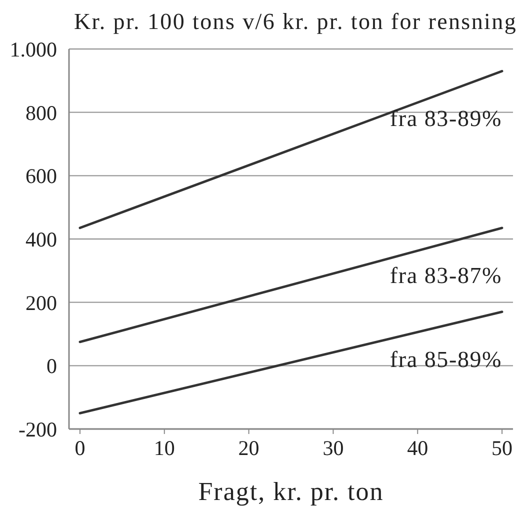  What do you see at coordinates (249, 448) in the screenshot?
I see `x-tick-label: 20` at bounding box center [249, 448].